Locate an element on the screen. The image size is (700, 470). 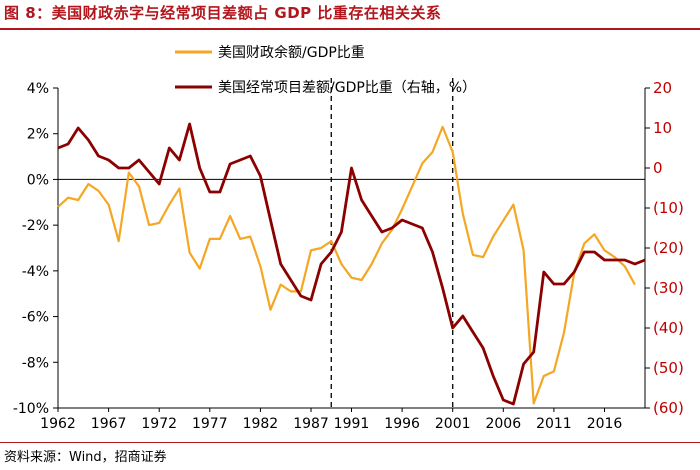
title-rule is located at coordinates (350, 29).